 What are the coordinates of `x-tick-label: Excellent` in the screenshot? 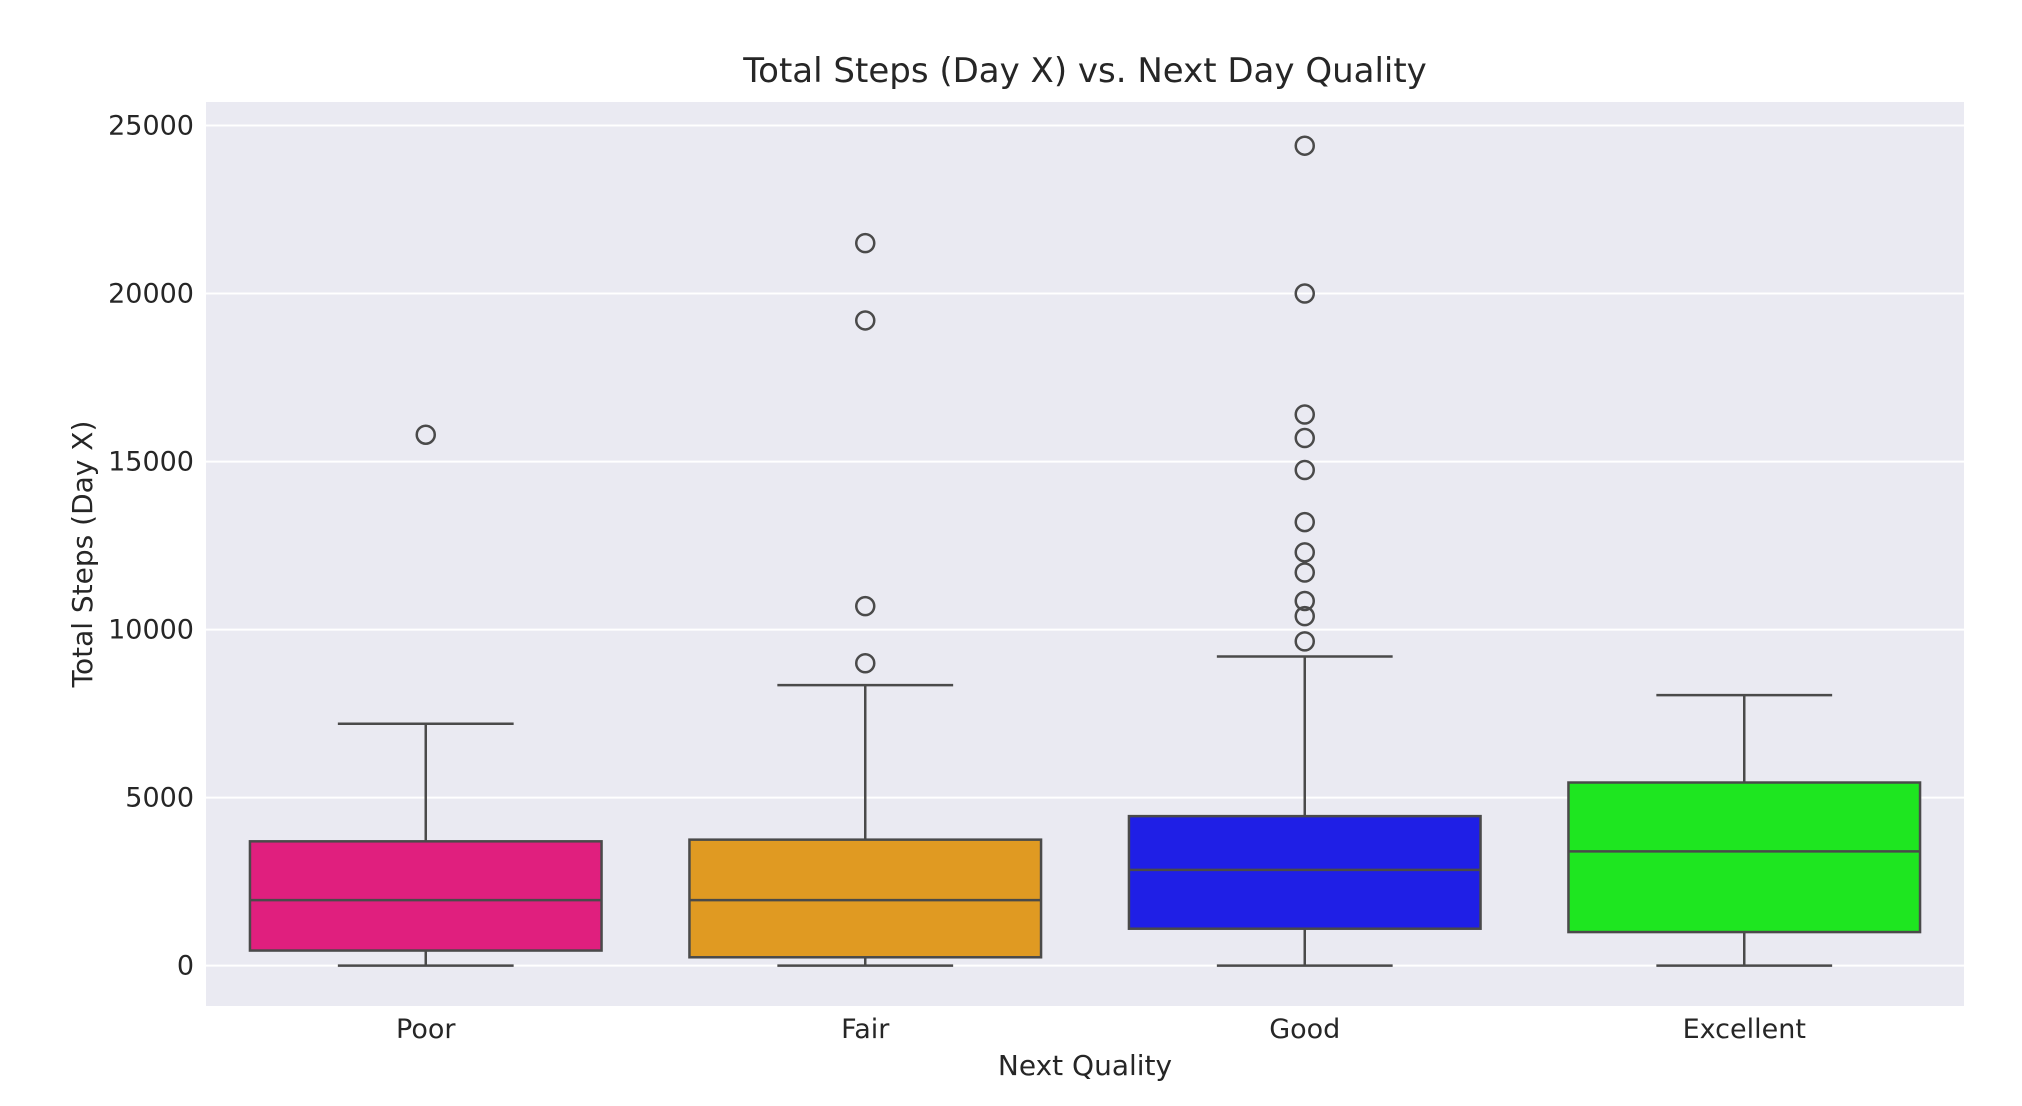 It's located at (1744, 1029).